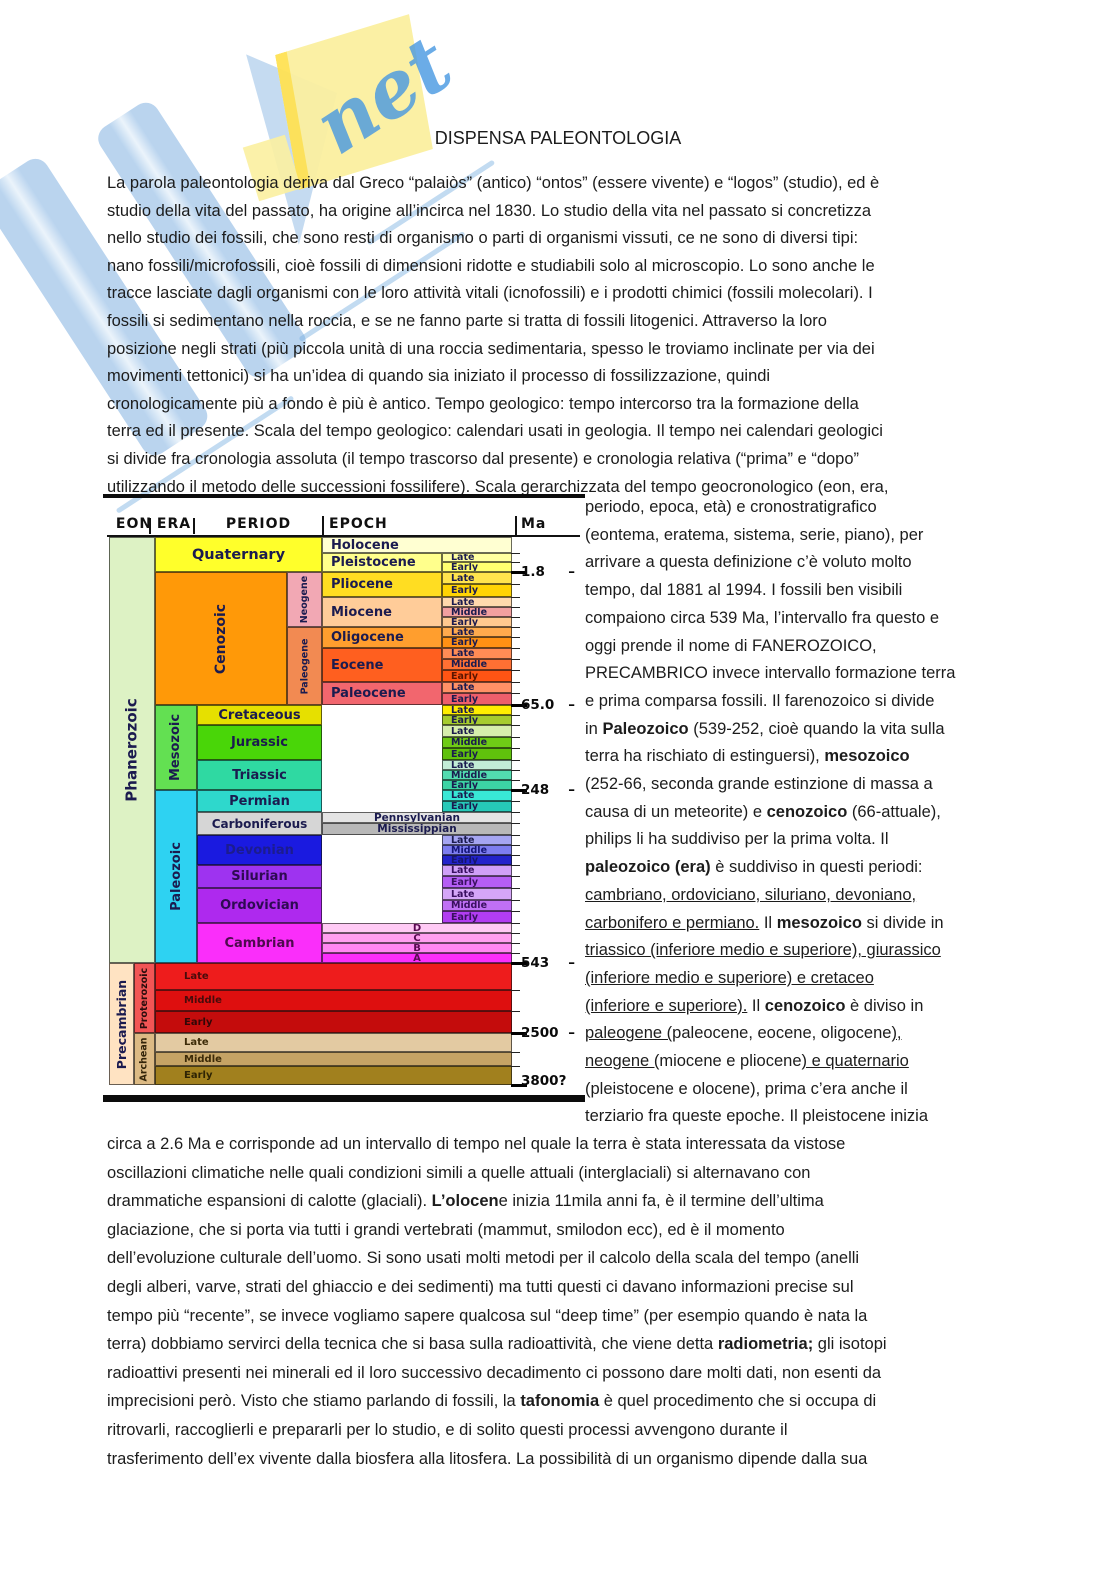 Image resolution: width=1116 pixels, height=1579 pixels. Describe the element at coordinates (333, 1075) in the screenshot. I see `band-archean-early: Early` at that location.